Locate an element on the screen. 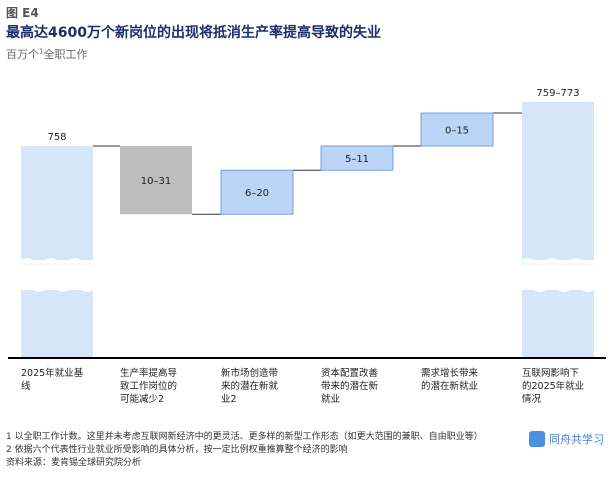 The width and height of the screenshot is (614, 479). footnote-2: 2 依据六个代表性行业就业所受影响的具体分析，按一定比例权重推算整个经济的影响 is located at coordinates (177, 450).